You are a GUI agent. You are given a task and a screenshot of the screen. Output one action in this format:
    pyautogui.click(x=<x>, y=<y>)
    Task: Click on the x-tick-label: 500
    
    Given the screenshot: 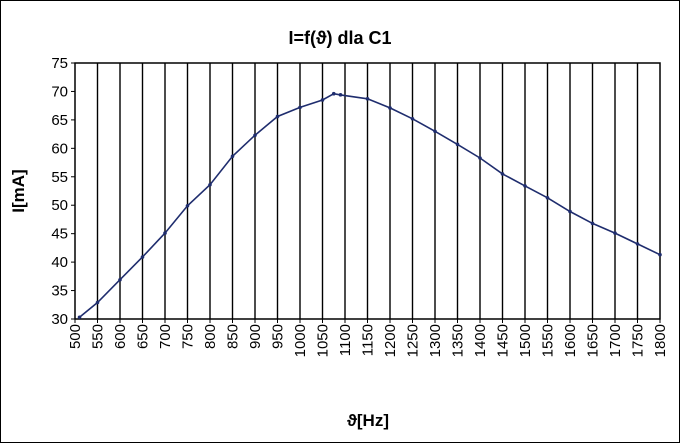 What is the action you would take?
    pyautogui.click(x=75, y=336)
    